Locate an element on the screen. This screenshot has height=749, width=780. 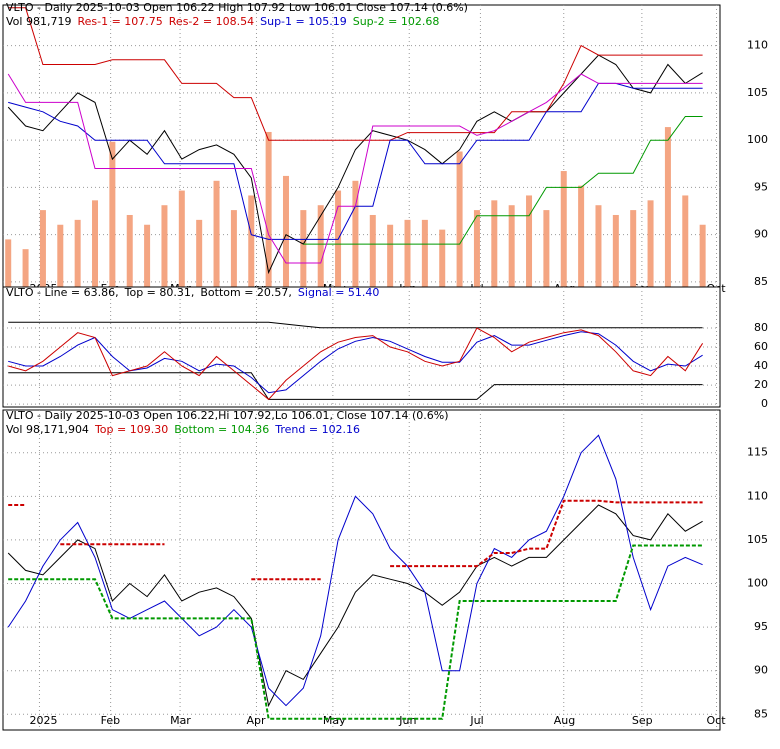
y-tick-label: 115 is located at coordinates (757, 452).